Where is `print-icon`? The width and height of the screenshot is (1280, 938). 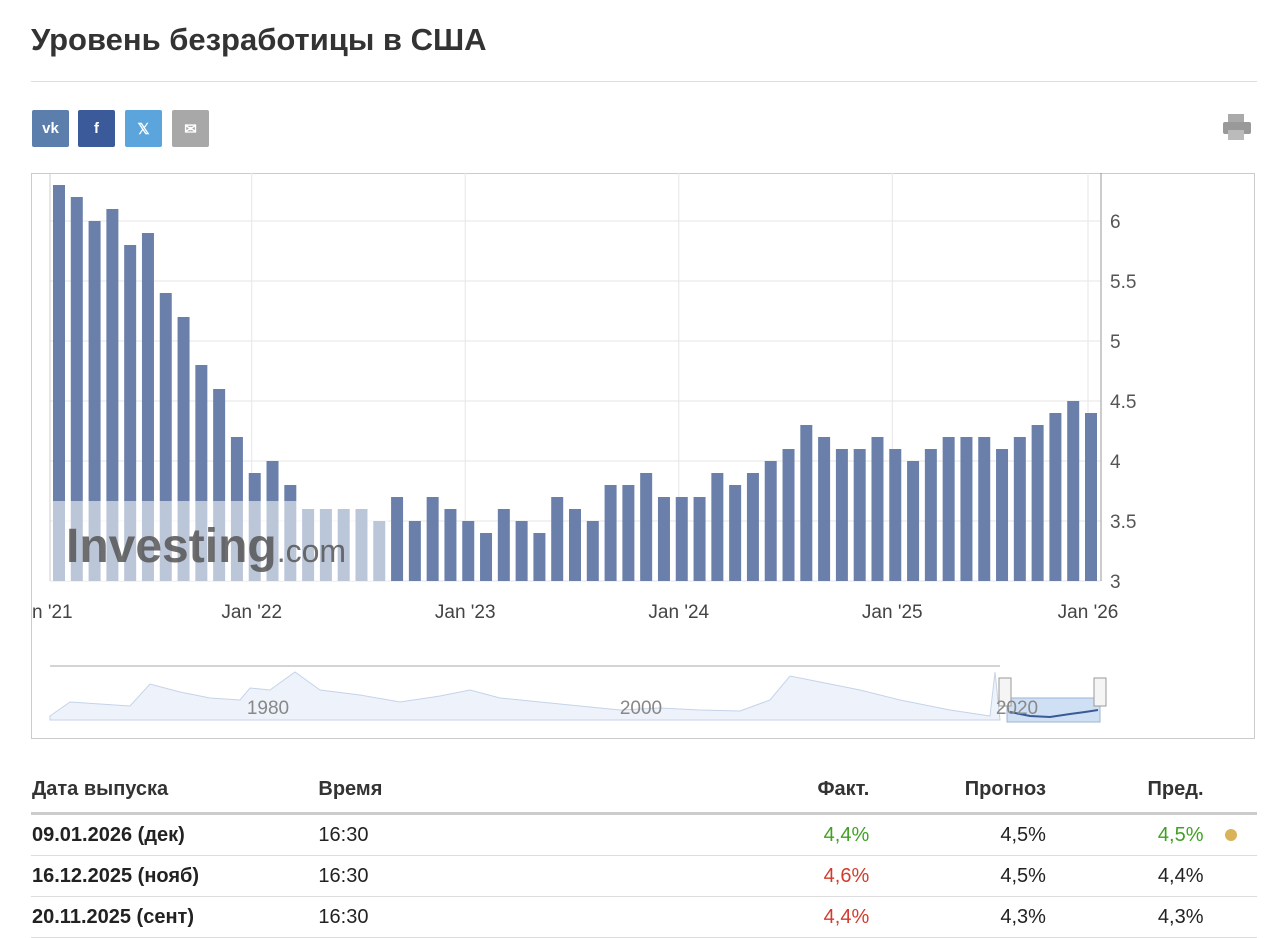
print-icon is located at coordinates (1237, 127).